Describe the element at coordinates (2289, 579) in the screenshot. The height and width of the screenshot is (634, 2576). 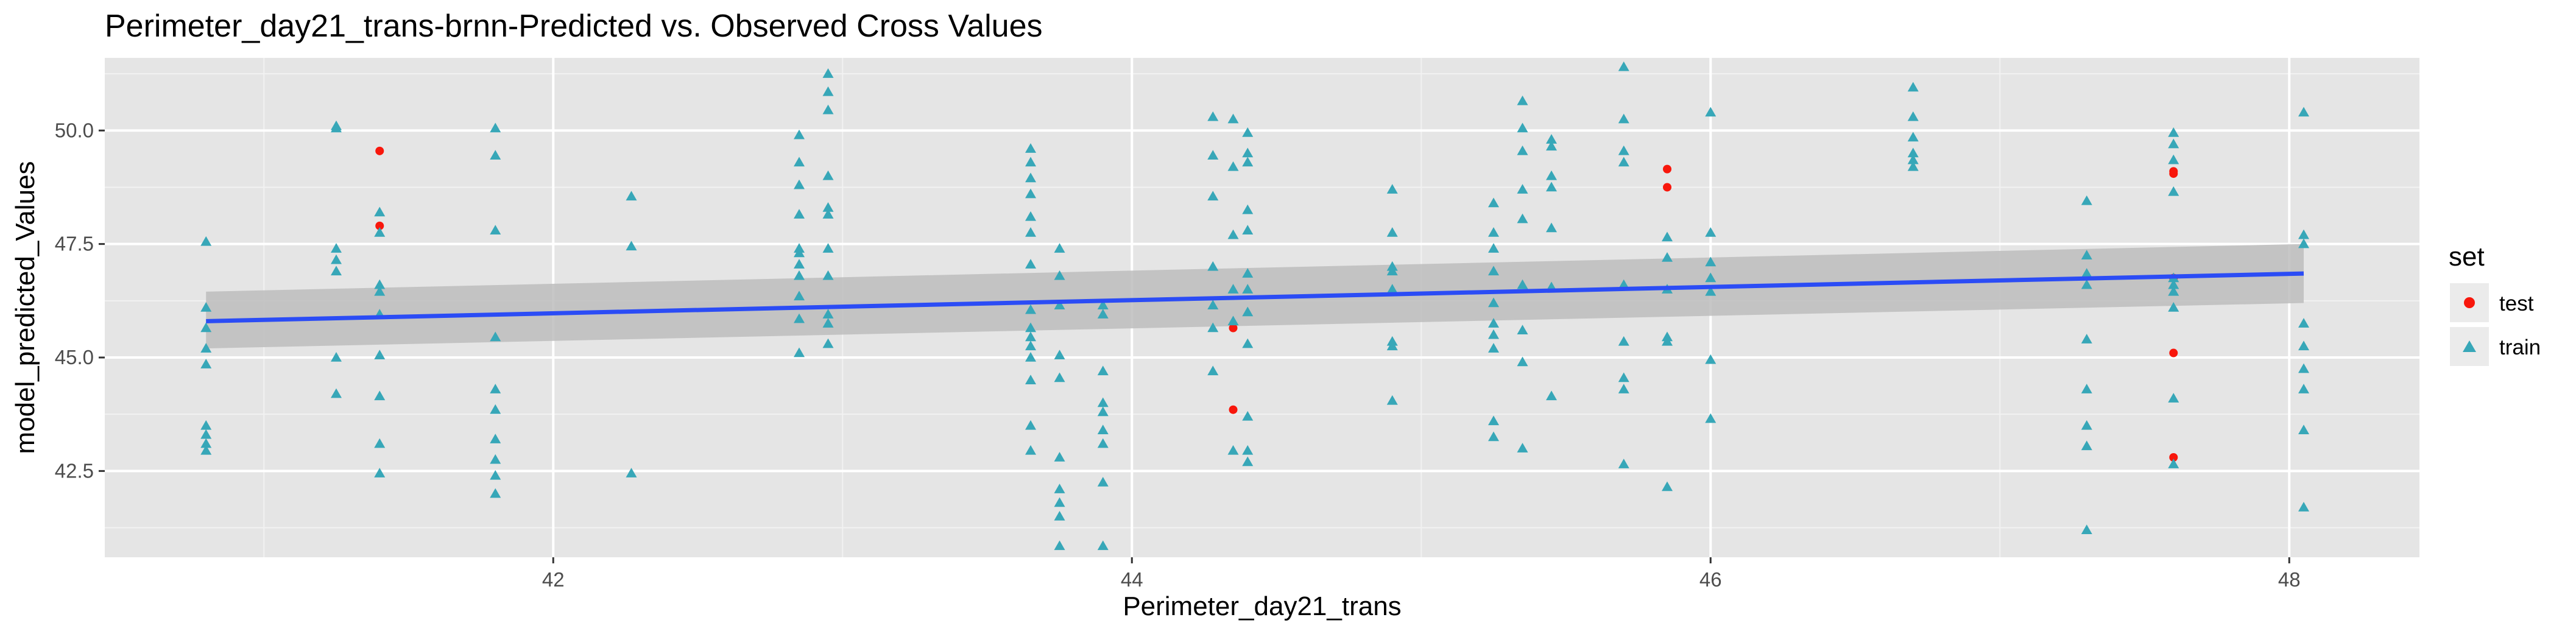
I see `x-tick-label: 48` at that location.